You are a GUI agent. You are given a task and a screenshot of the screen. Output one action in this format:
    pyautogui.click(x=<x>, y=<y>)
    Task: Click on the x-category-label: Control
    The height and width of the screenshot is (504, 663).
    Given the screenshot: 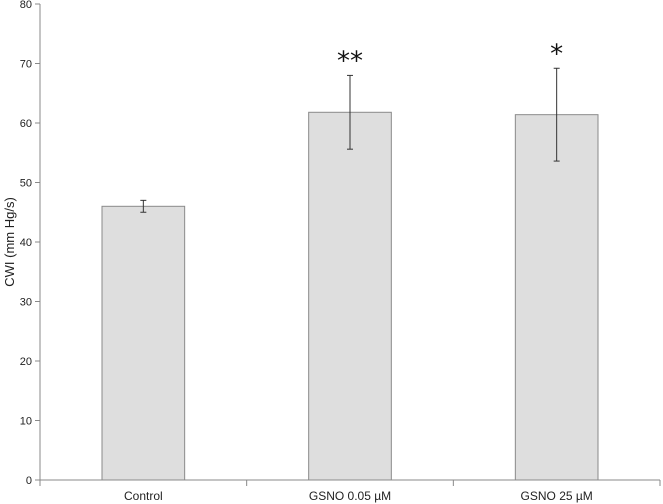 What is the action you would take?
    pyautogui.click(x=143, y=496)
    